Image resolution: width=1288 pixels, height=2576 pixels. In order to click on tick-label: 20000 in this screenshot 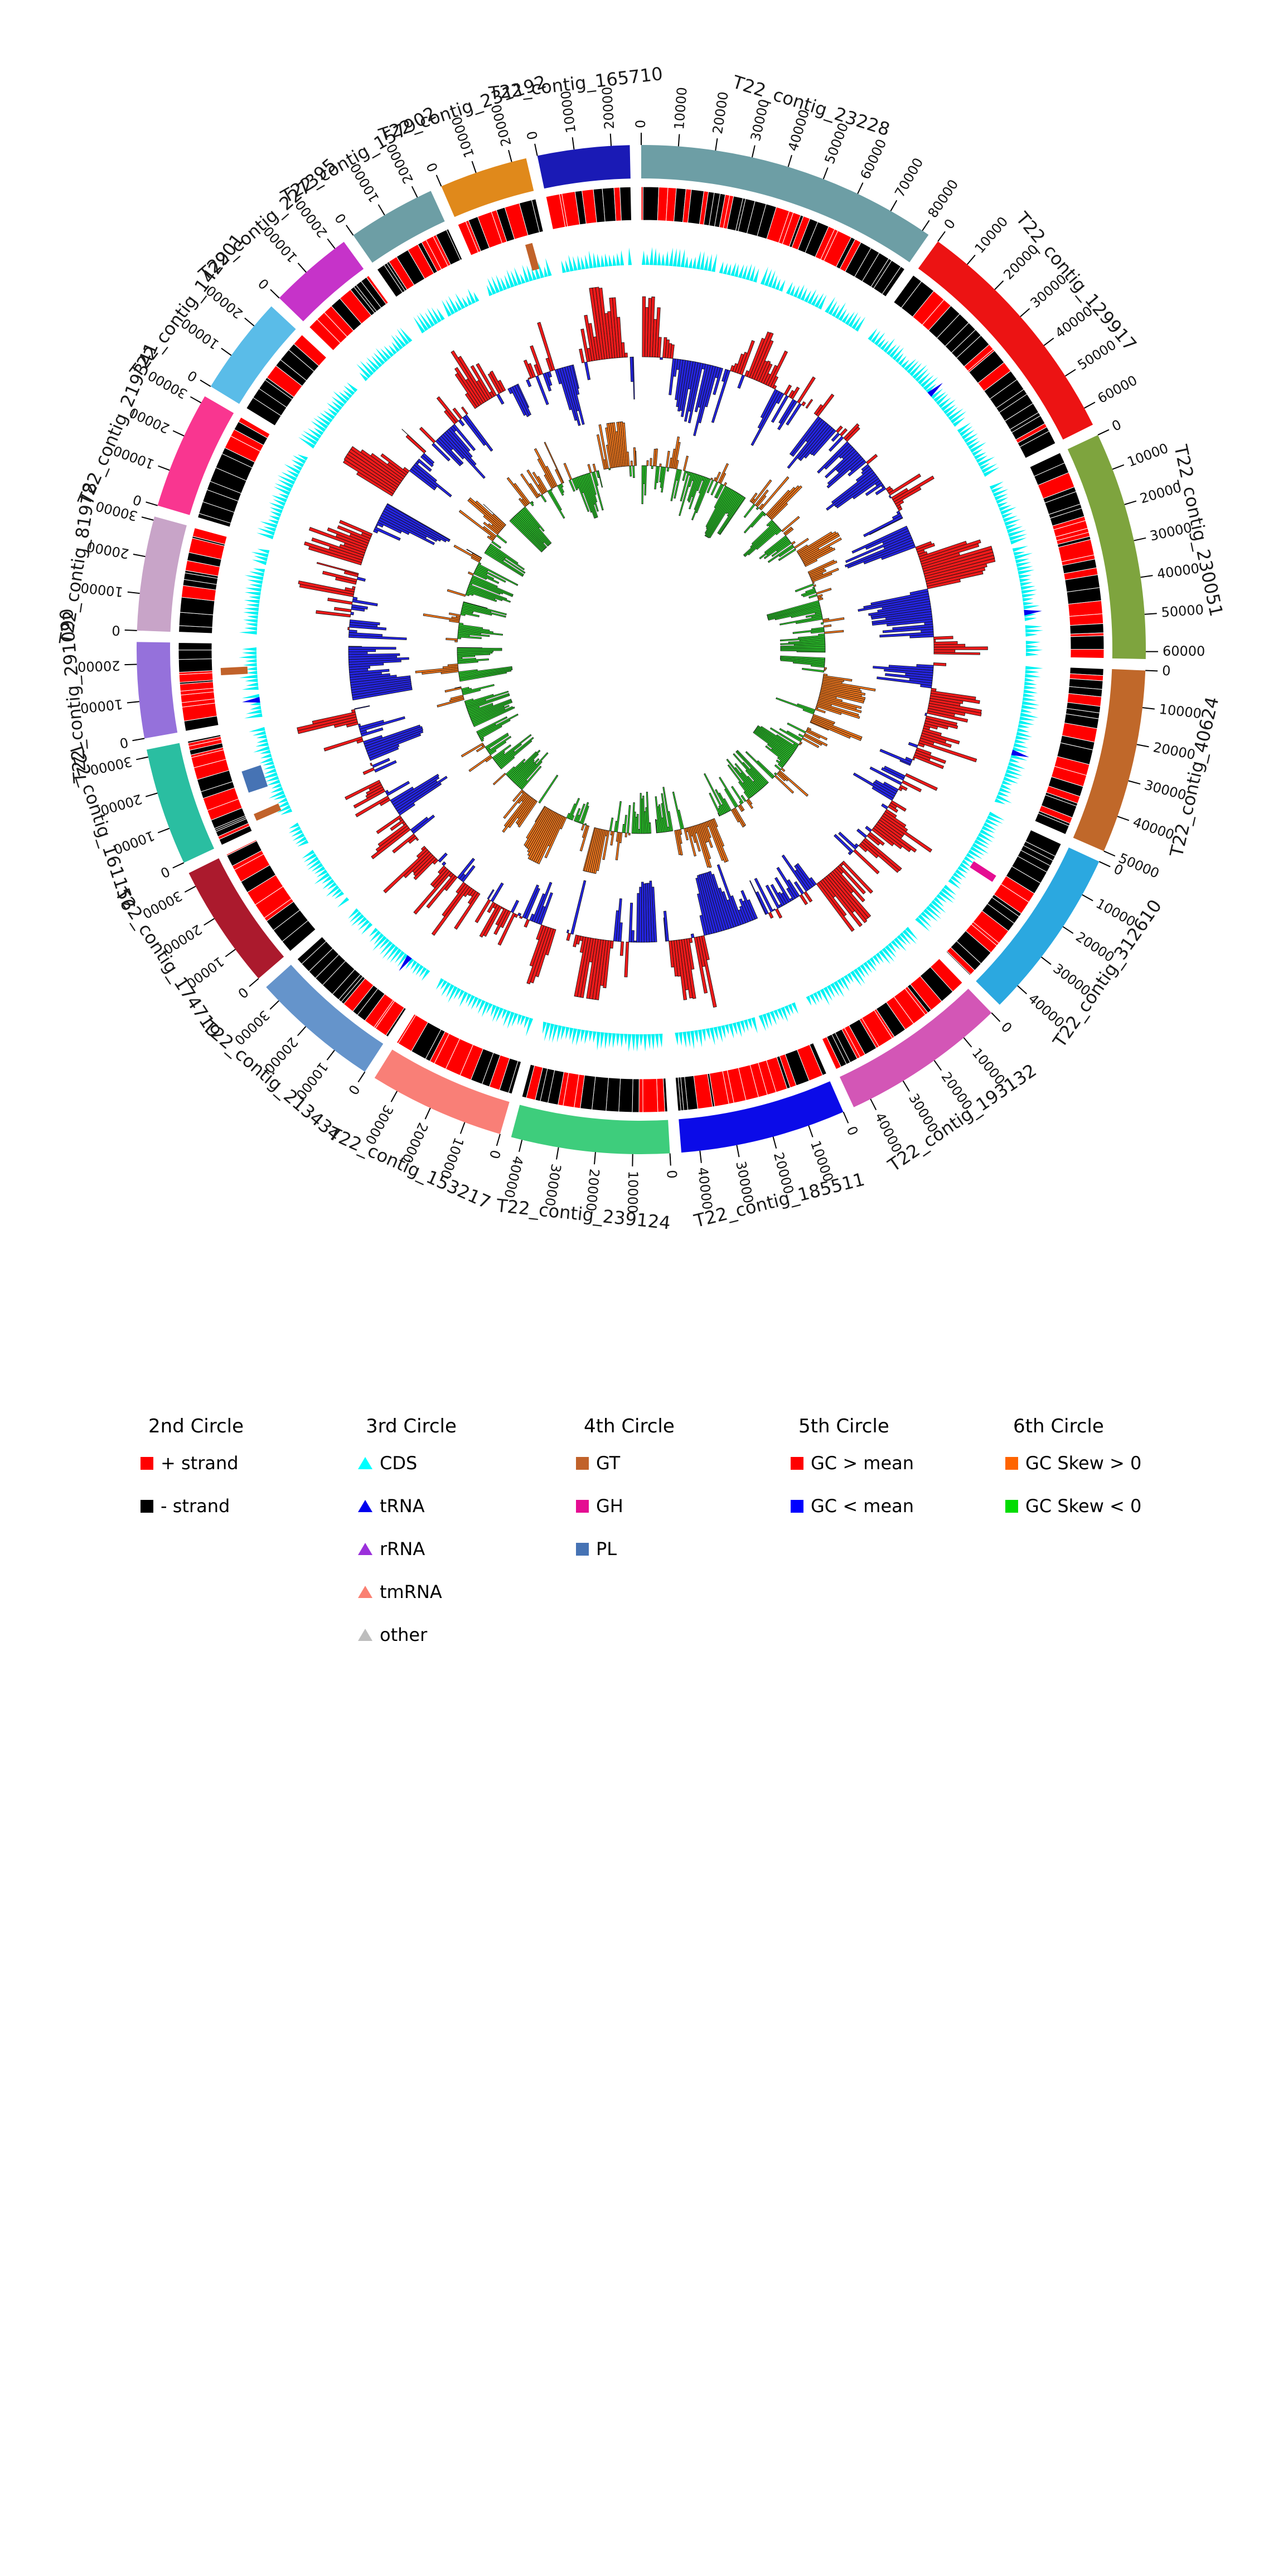, I will do `click(107, 550)`.